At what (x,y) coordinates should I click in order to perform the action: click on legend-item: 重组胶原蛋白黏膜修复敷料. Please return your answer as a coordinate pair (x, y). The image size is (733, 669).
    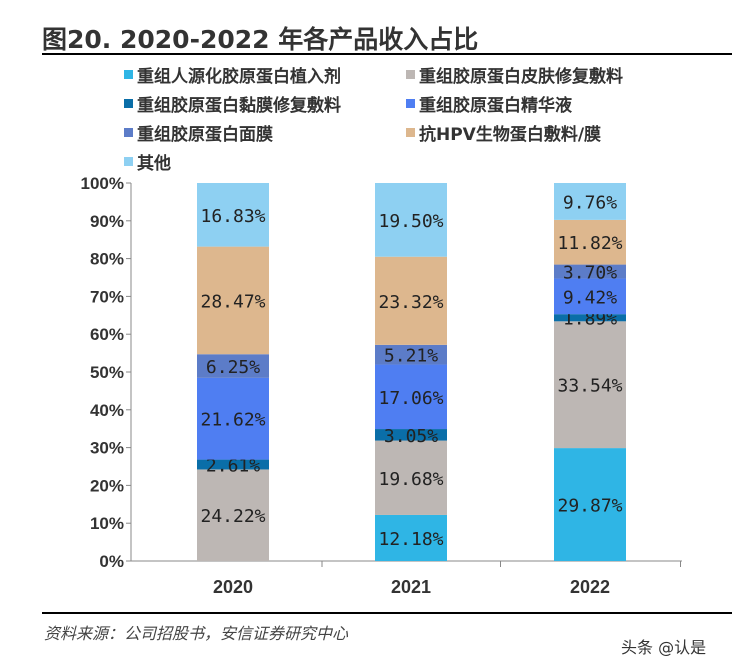
    Looking at the image, I should click on (232, 103).